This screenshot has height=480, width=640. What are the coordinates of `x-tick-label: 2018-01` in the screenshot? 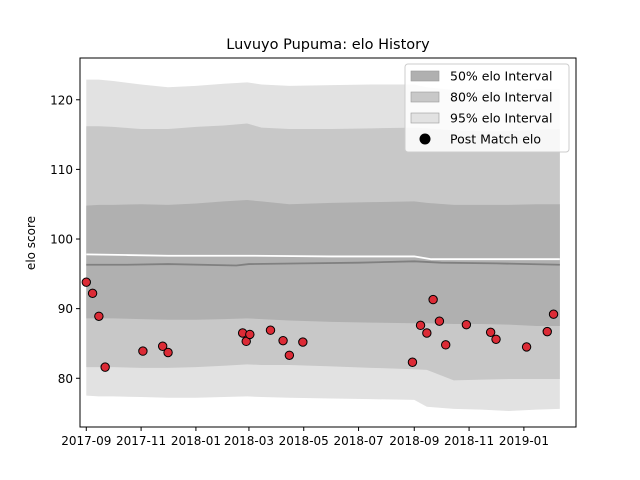 It's located at (196, 441).